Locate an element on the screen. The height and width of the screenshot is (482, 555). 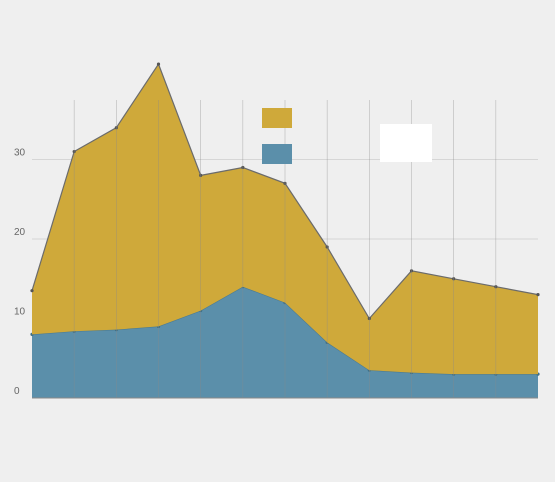
y-tick-label-2: 20 is located at coordinates (20, 232).